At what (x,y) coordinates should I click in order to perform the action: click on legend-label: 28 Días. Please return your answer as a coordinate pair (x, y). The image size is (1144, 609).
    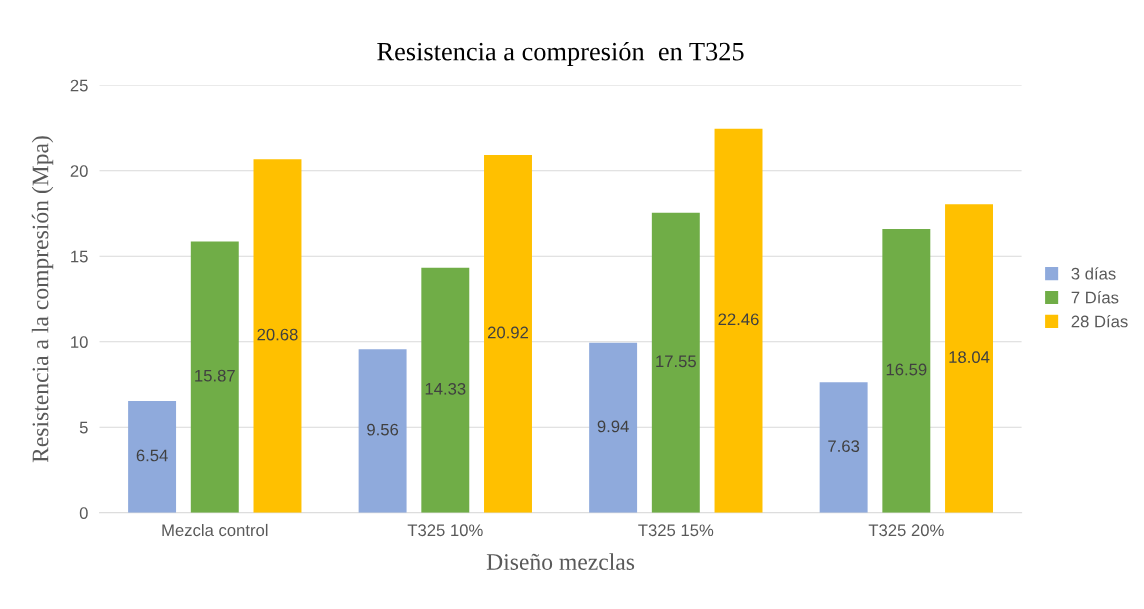
    Looking at the image, I should click on (1099, 321).